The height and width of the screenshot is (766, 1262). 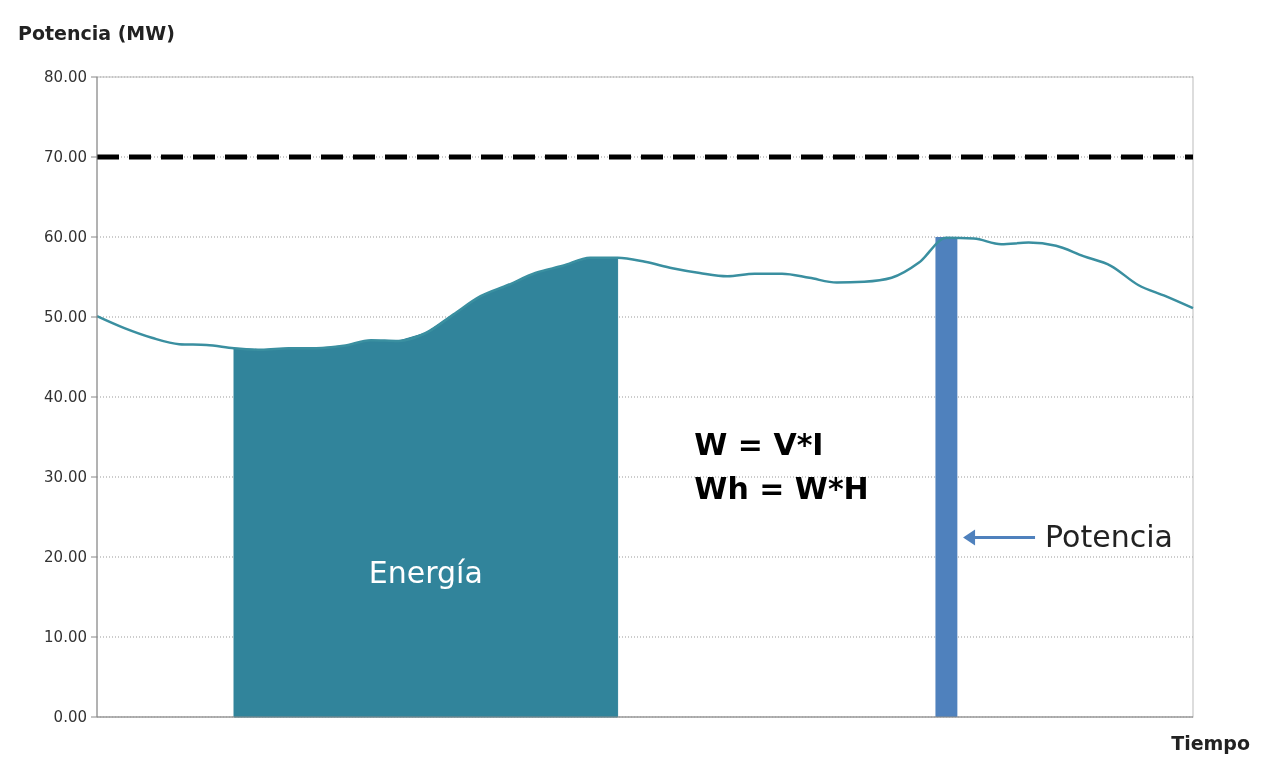 I want to click on annotation: W = V*I, so click(x=759, y=444).